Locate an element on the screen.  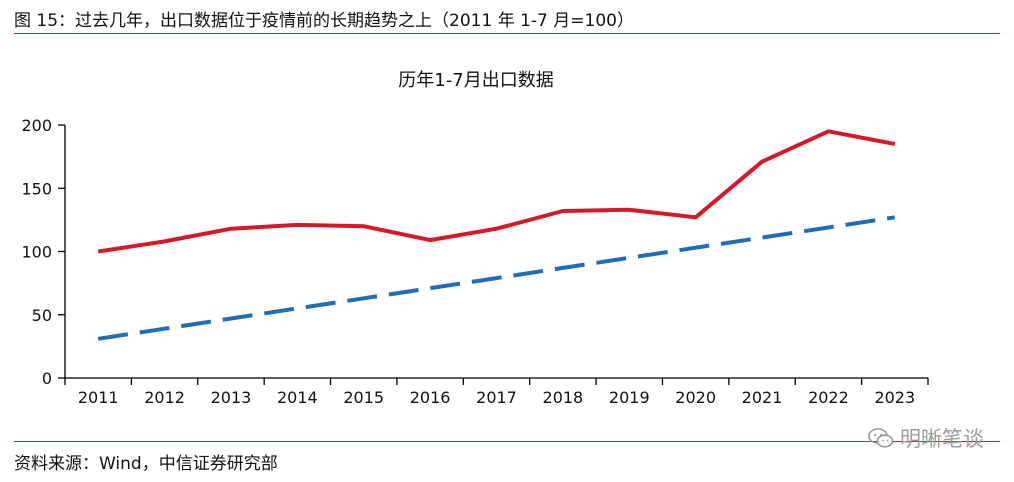
x-tick-label: 2012 is located at coordinates (164, 397).